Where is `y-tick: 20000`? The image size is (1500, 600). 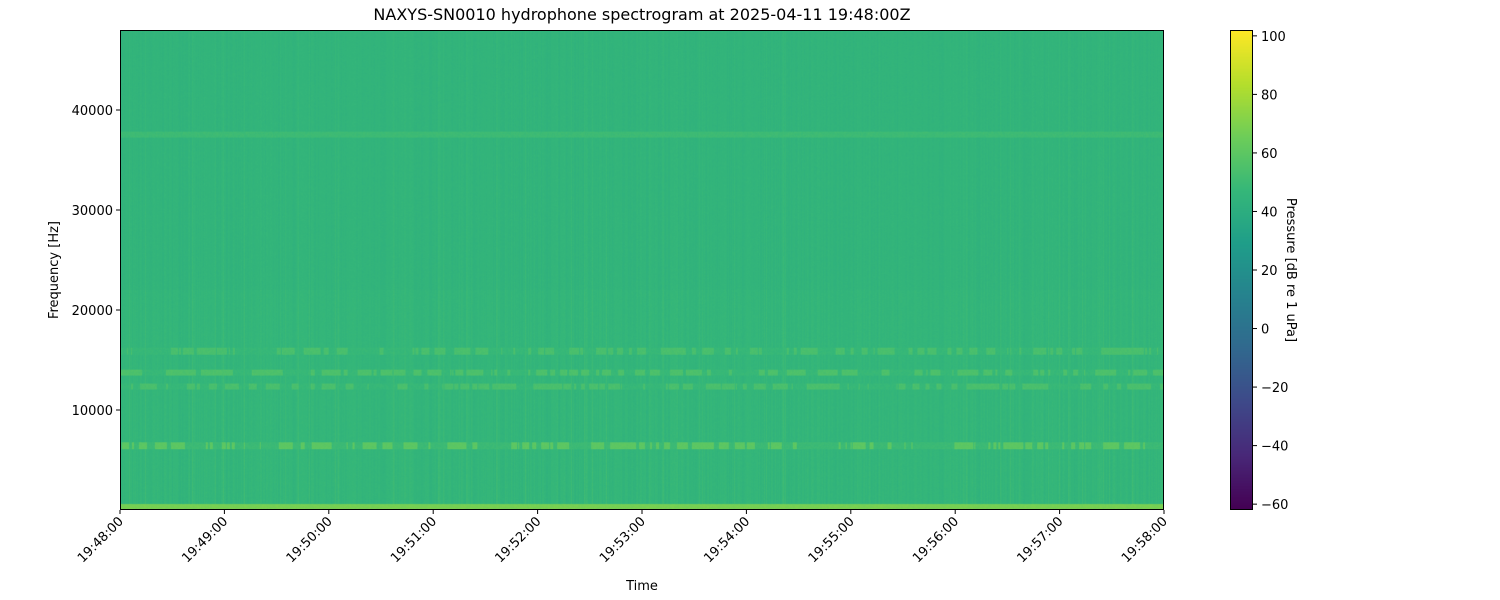 y-tick: 20000 is located at coordinates (96, 311).